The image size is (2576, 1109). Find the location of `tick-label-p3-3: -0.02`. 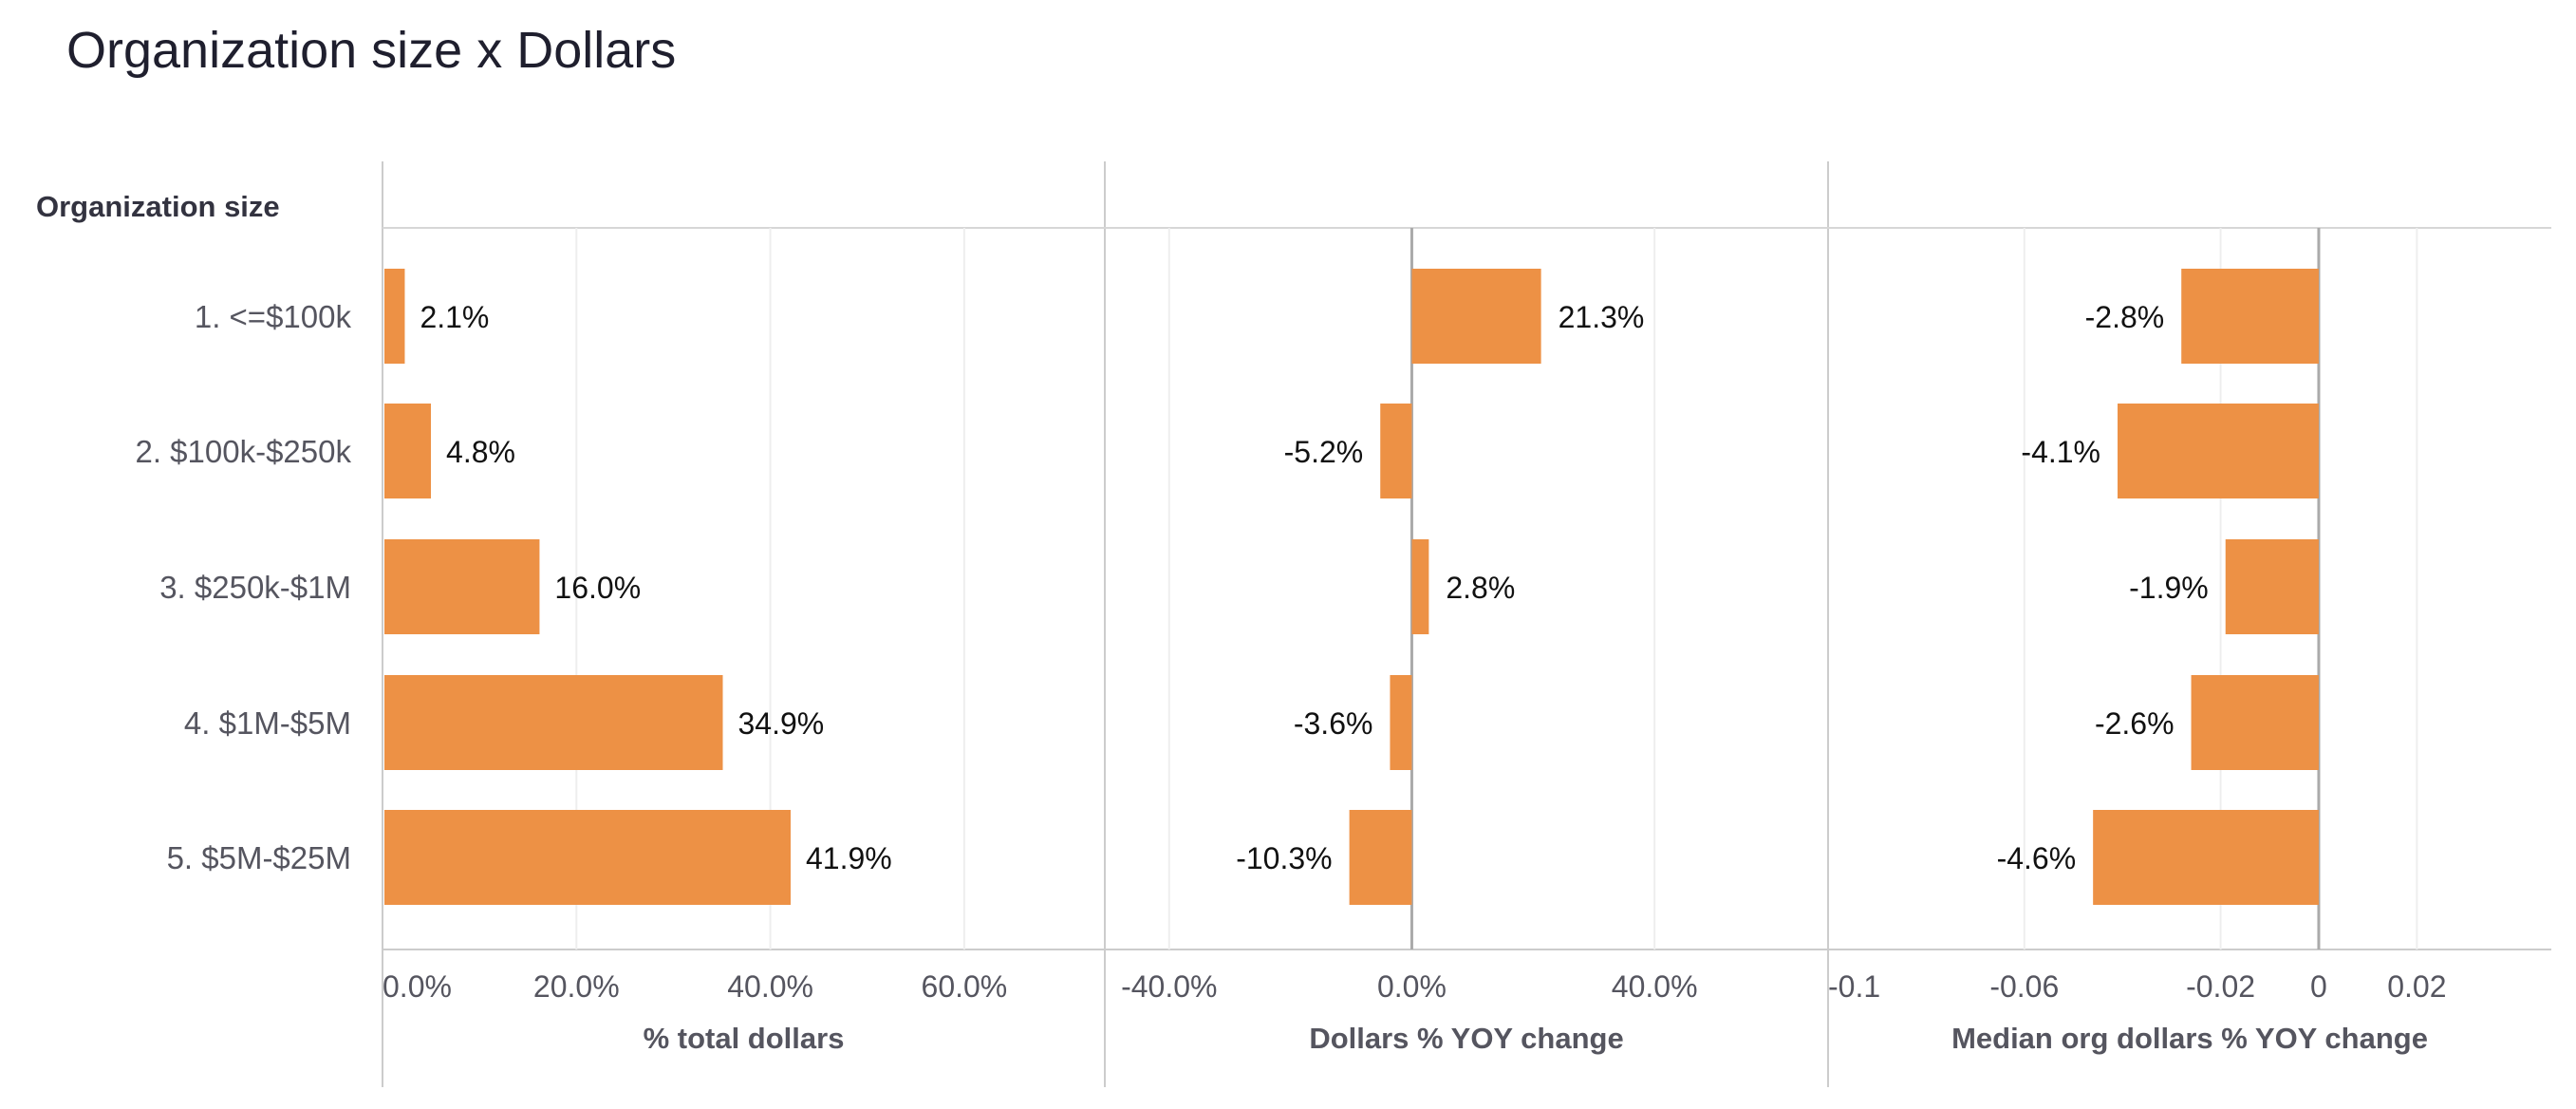

tick-label-p3-3: -0.02 is located at coordinates (2221, 986).